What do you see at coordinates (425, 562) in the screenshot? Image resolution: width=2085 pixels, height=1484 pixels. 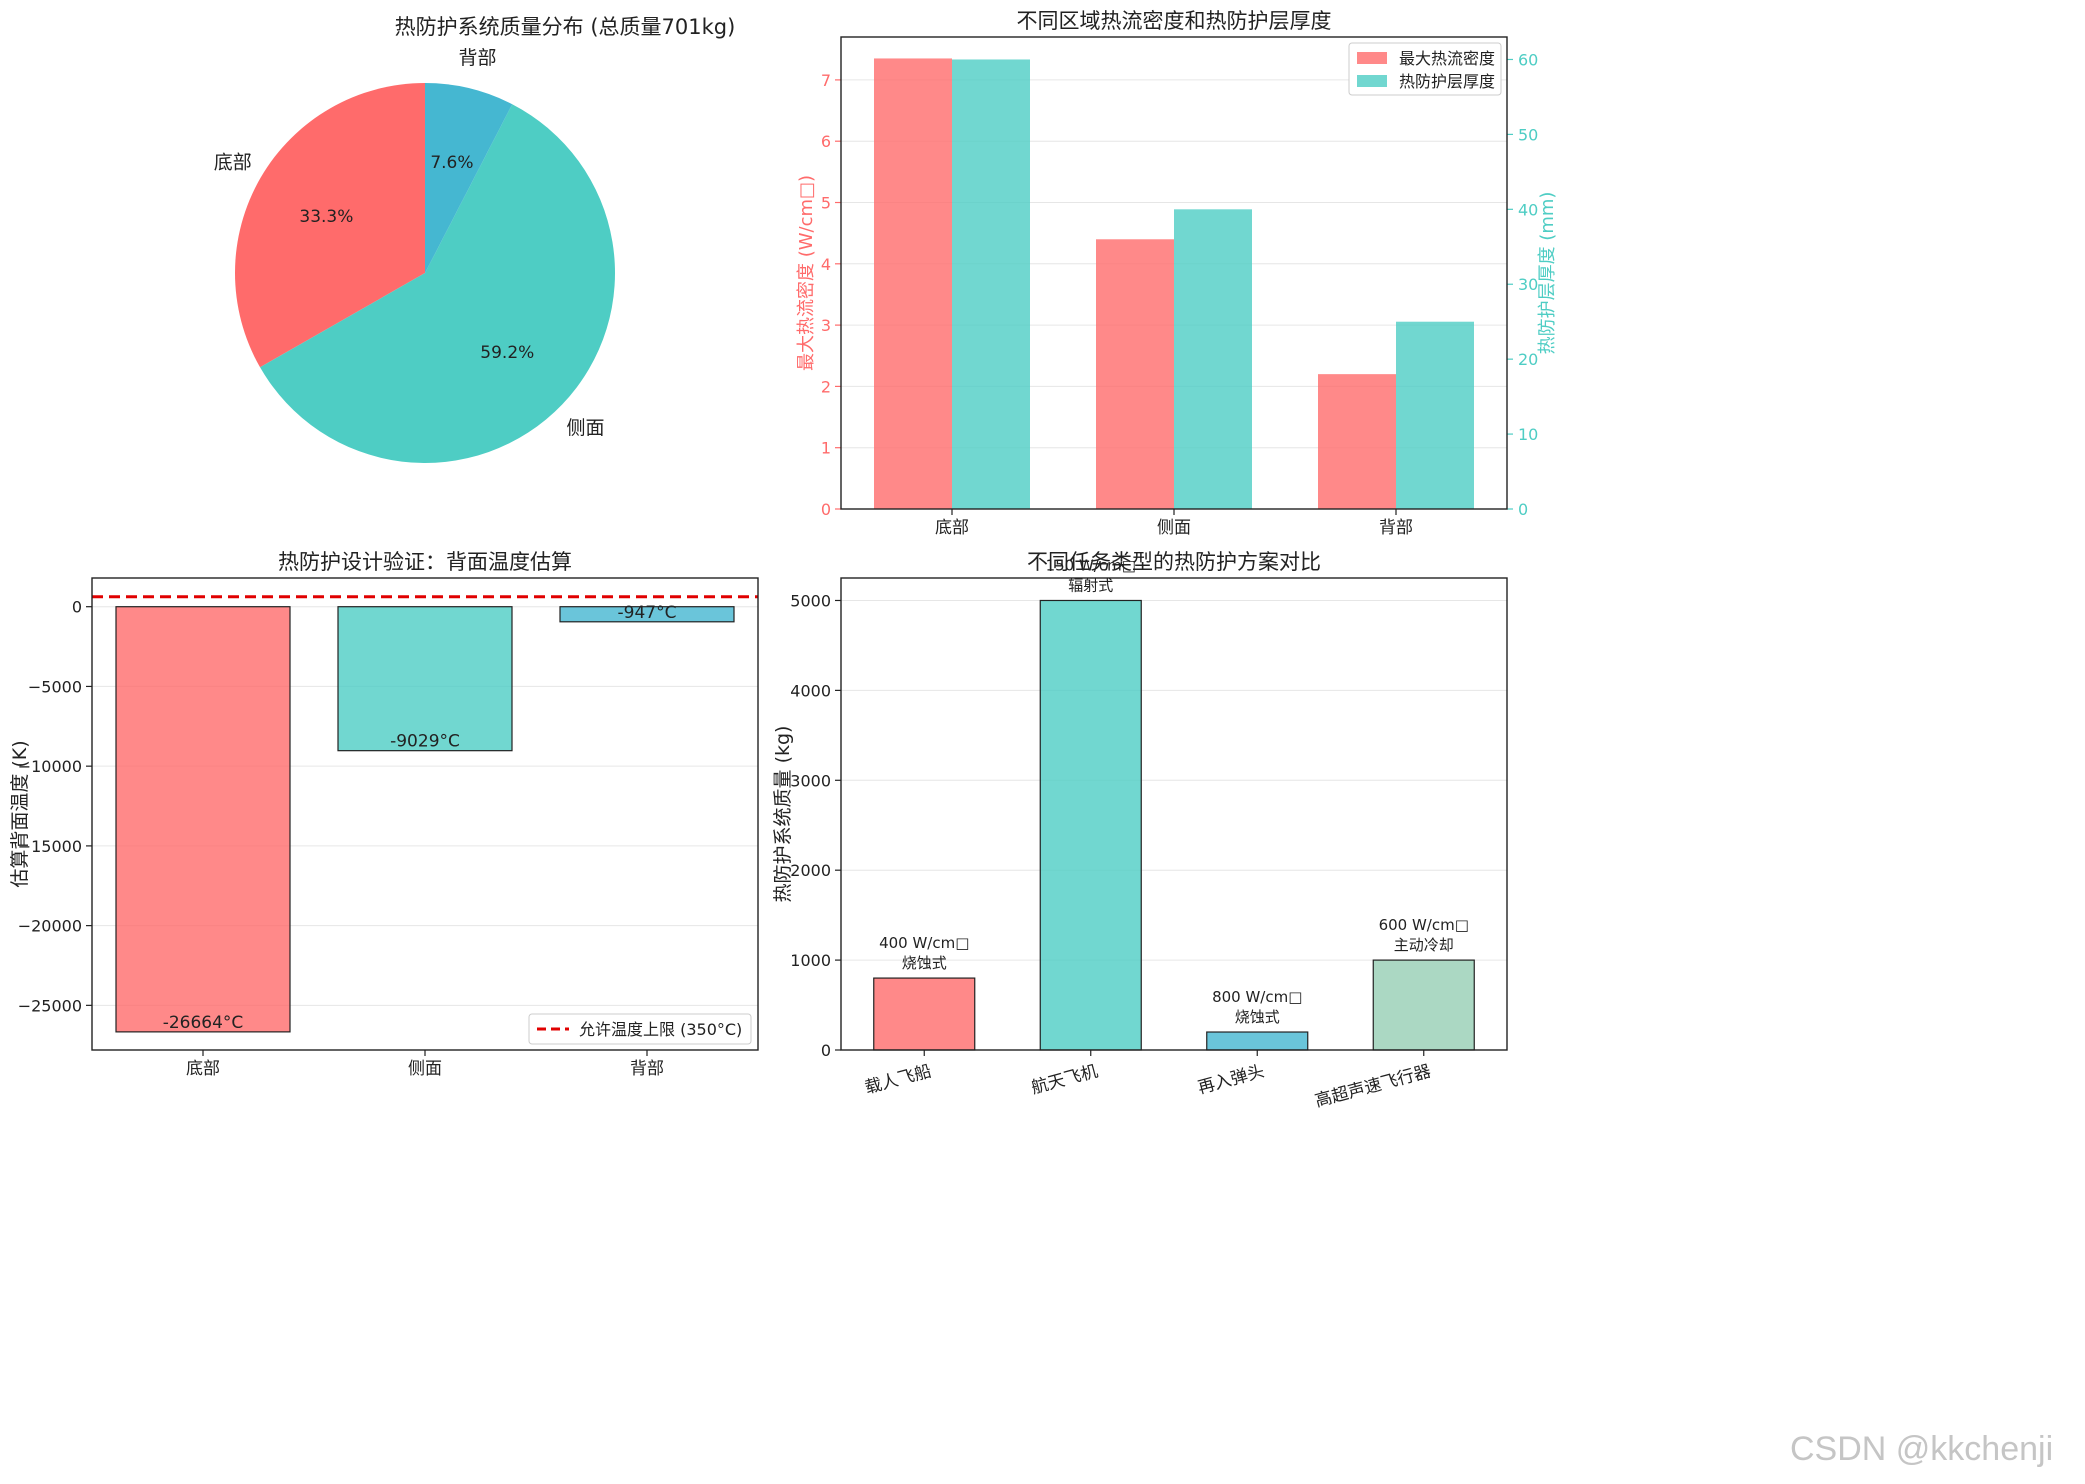 I see `chart-title: 热防护设计验证：背面温度估算` at bounding box center [425, 562].